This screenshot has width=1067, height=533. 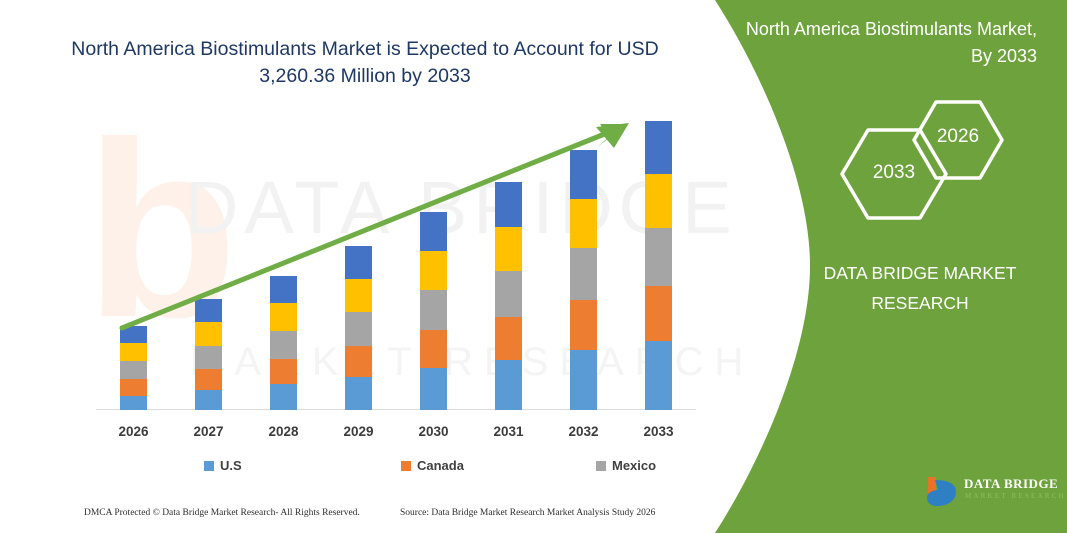 What do you see at coordinates (283, 431) in the screenshot?
I see `x-axis-label-2028: 2028` at bounding box center [283, 431].